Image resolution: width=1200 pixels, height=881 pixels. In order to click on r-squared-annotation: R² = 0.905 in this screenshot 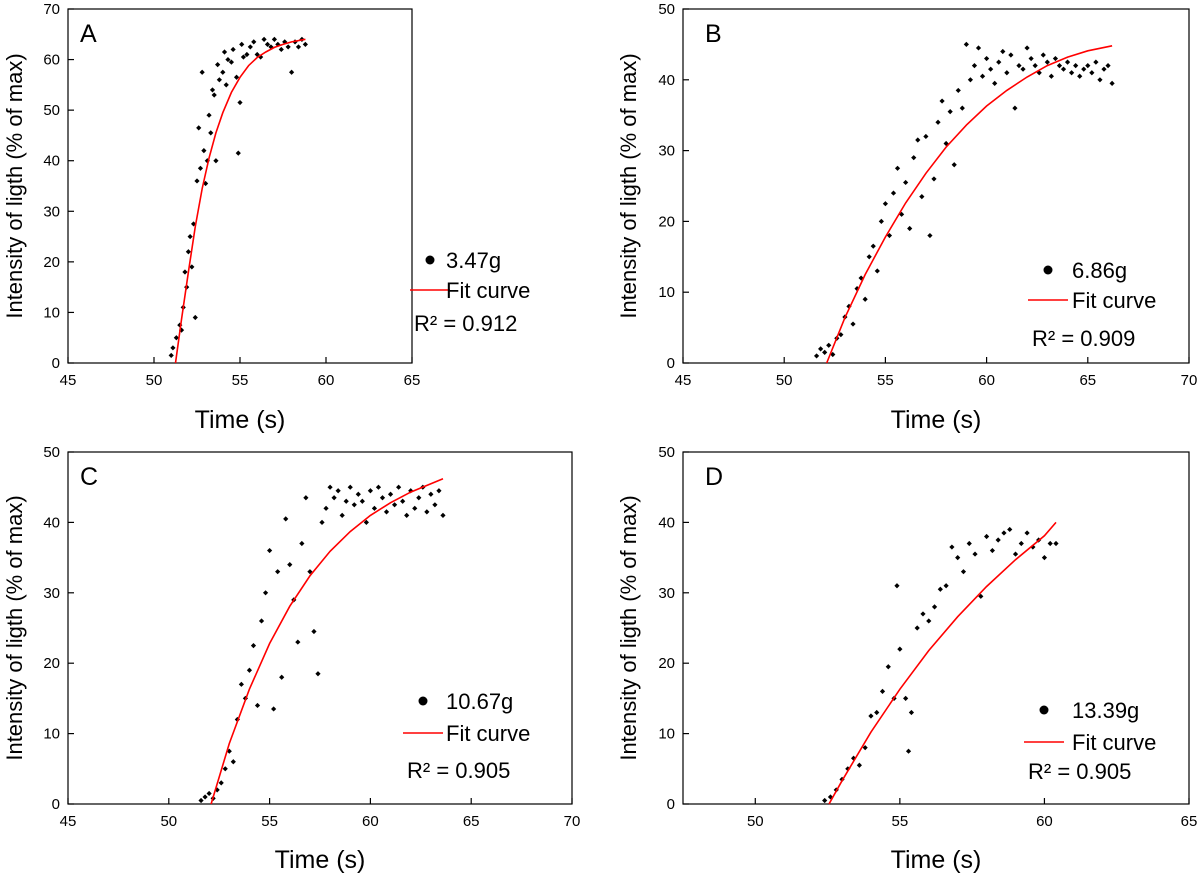, I will do `click(1079, 771)`.